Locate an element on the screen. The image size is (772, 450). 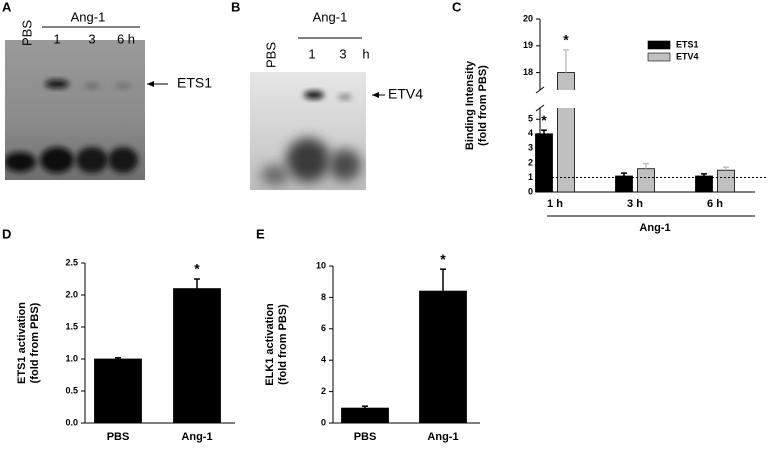
y-tick-label: 5 is located at coordinates (530, 119).